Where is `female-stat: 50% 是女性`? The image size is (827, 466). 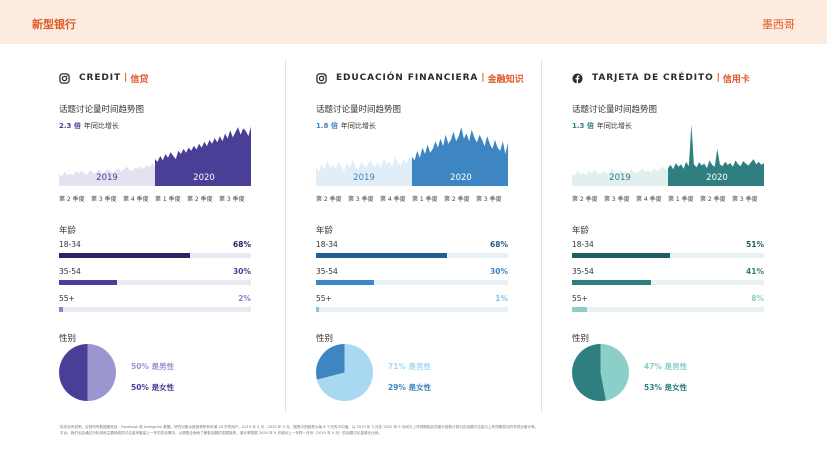 female-stat: 50% 是女性 is located at coordinates (152, 387).